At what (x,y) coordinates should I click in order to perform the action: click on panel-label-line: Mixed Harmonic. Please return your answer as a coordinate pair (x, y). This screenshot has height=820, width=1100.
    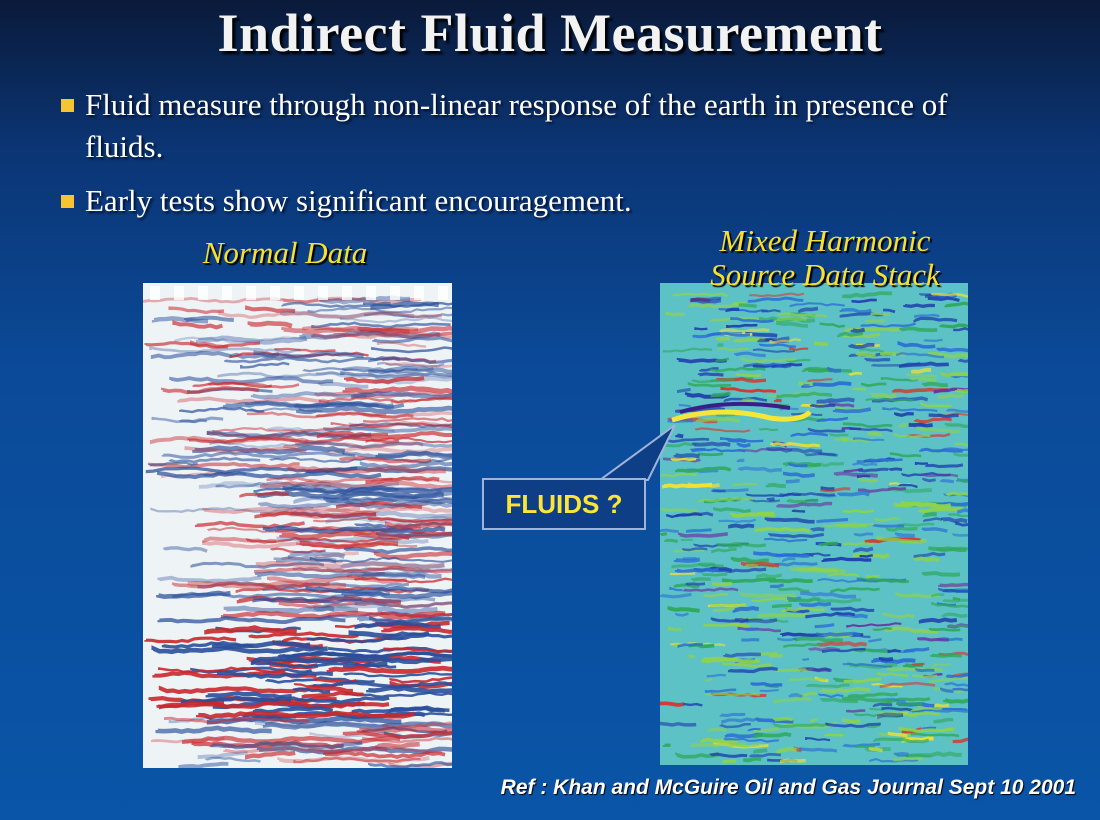
    Looking at the image, I should click on (825, 240).